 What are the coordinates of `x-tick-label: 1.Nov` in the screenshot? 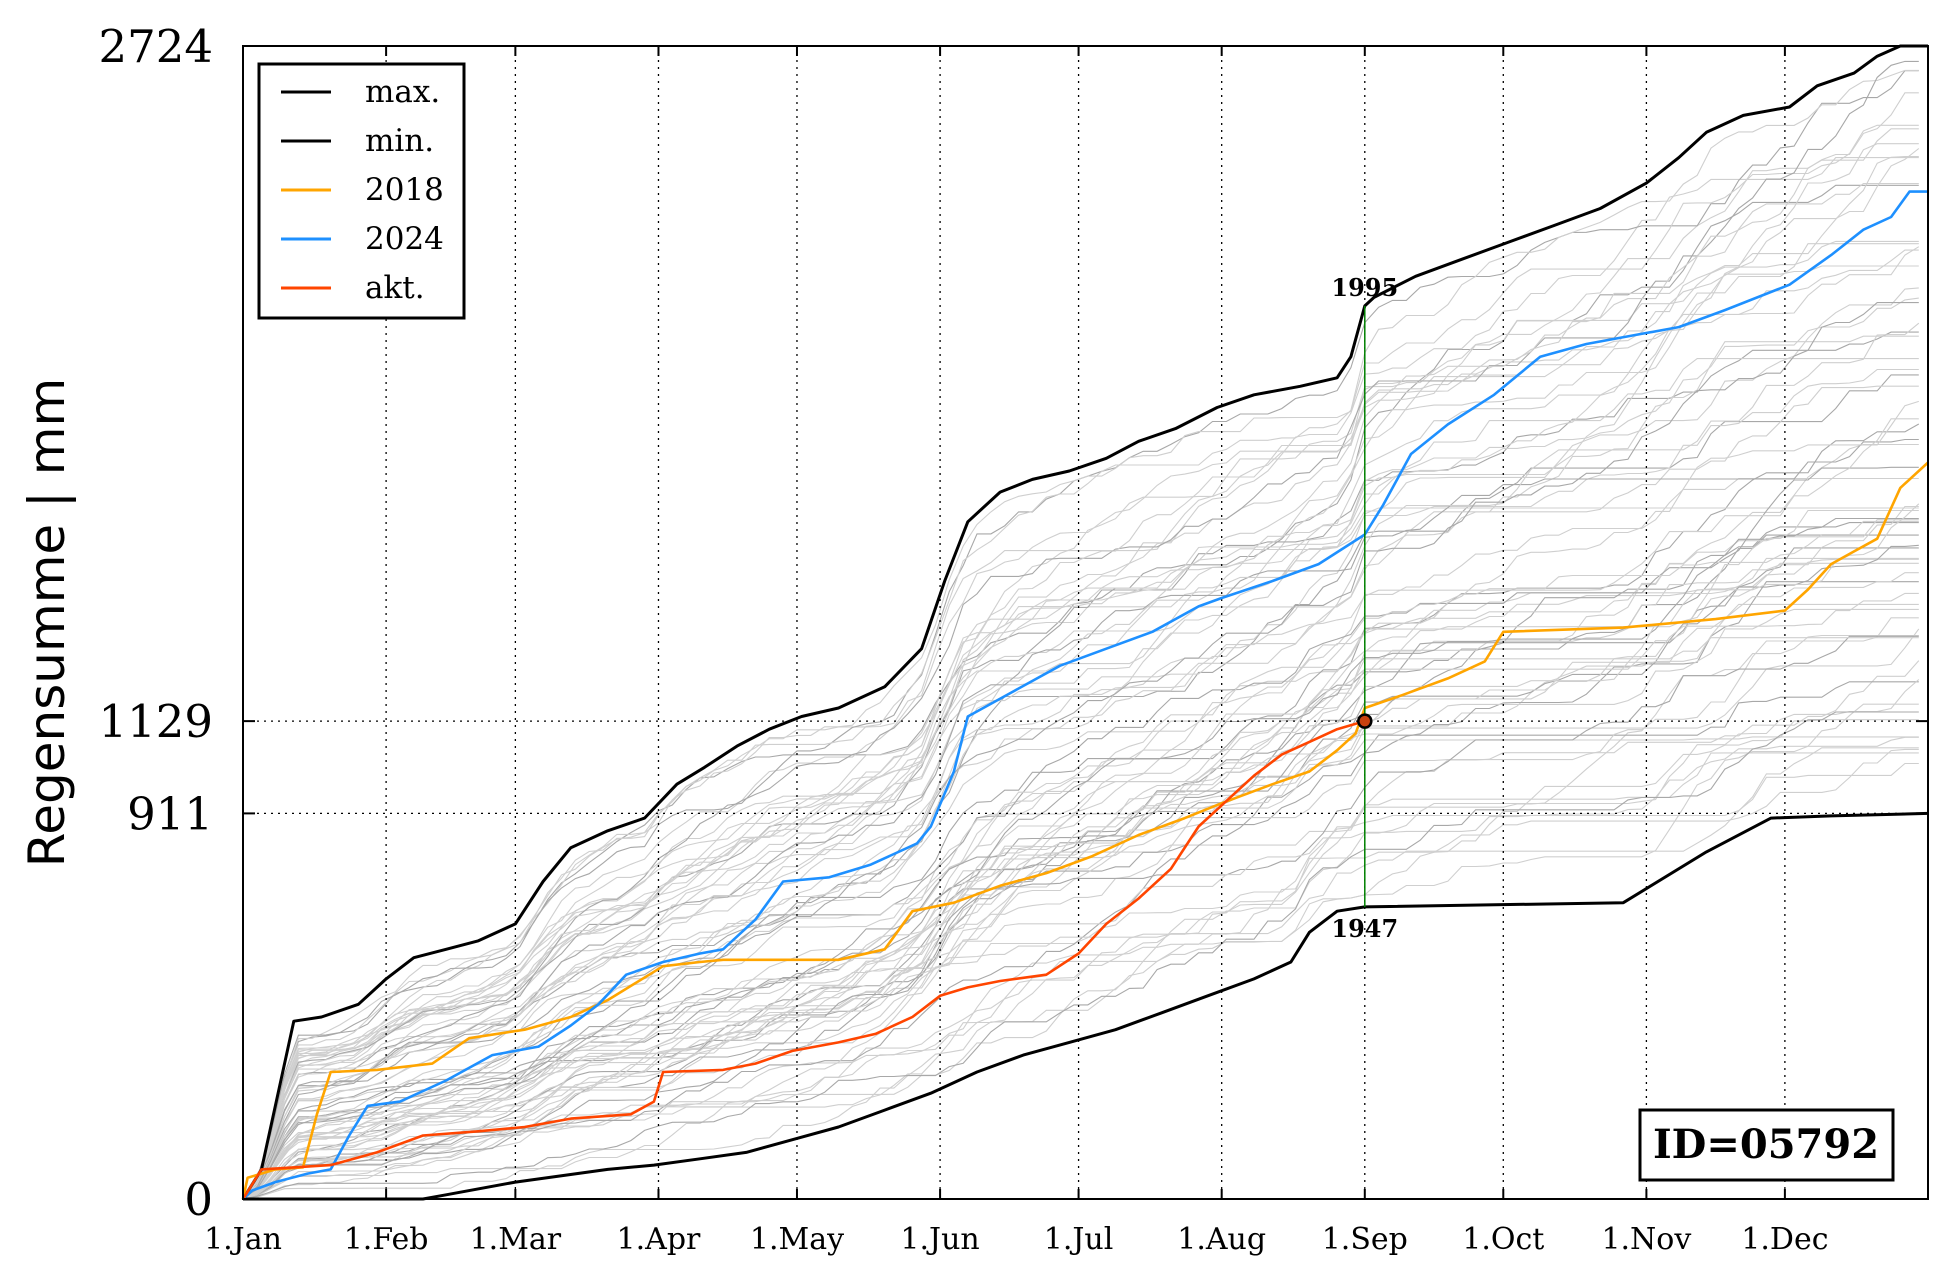 It's located at (1646, 1239).